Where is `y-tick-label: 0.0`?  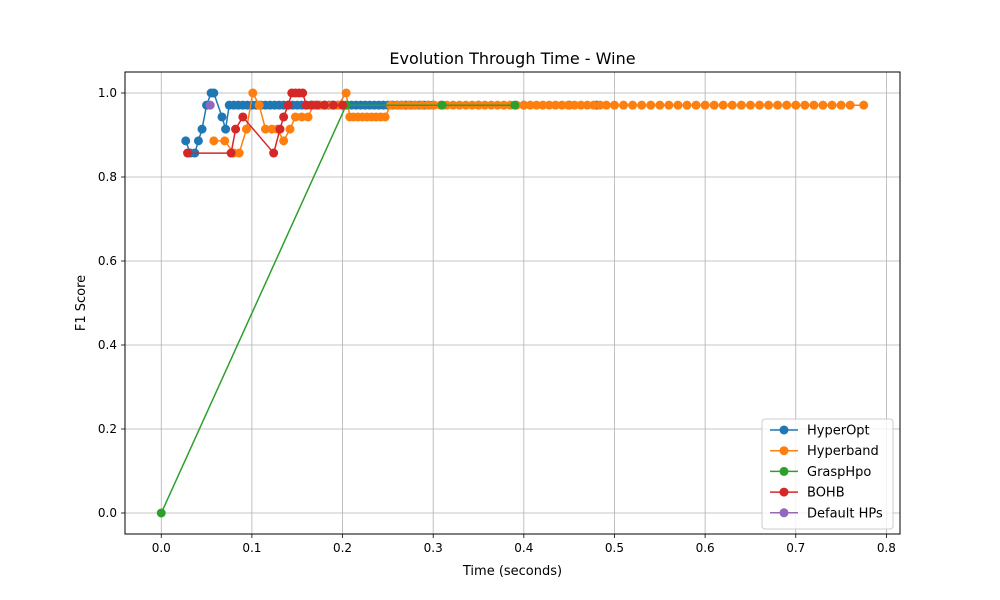
y-tick-label: 0.0 is located at coordinates (107, 513).